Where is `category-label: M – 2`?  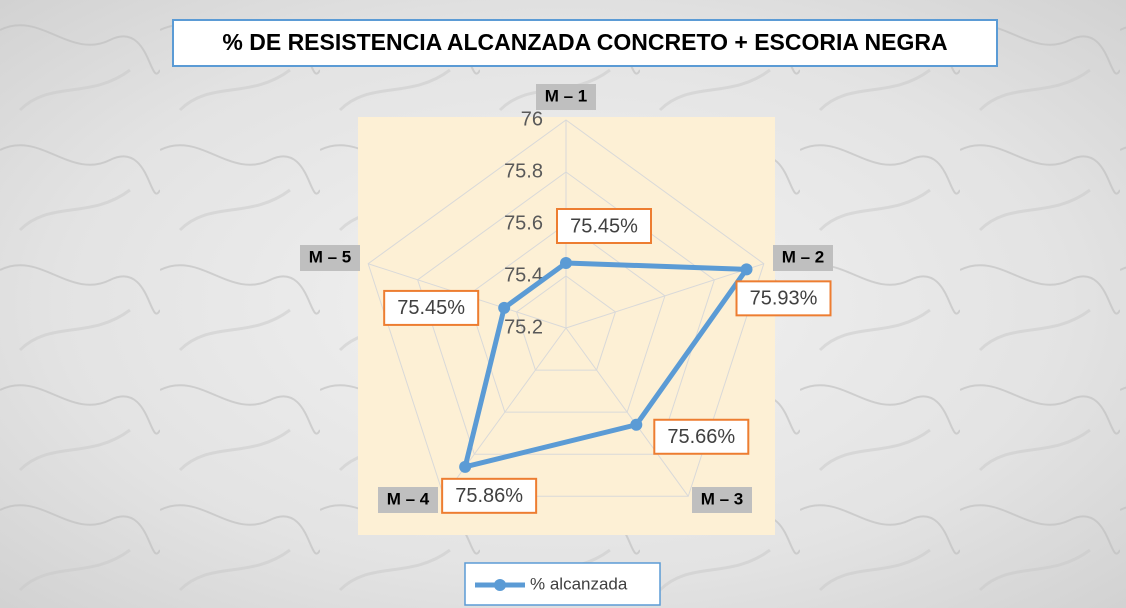 category-label: M – 2 is located at coordinates (803, 256).